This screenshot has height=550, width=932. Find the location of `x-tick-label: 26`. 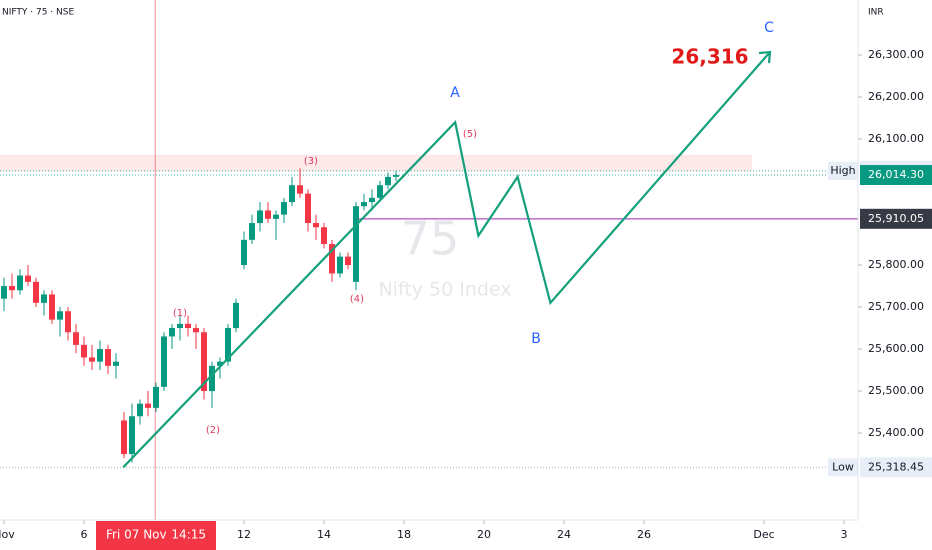

x-tick-label: 26 is located at coordinates (644, 534).